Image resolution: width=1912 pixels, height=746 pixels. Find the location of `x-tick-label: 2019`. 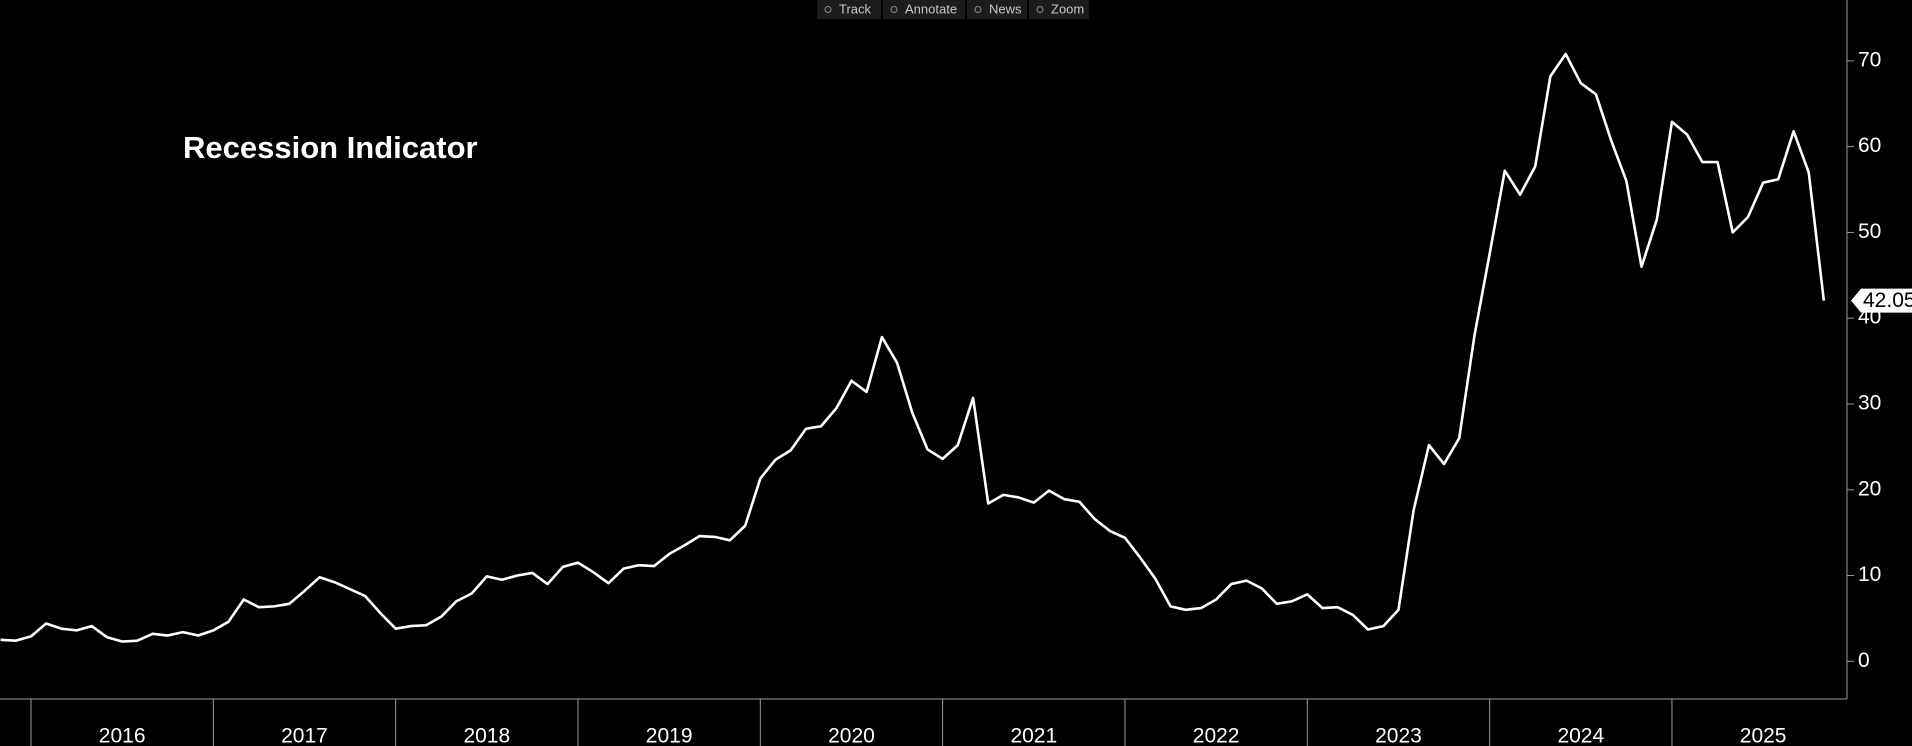

x-tick-label: 2019 is located at coordinates (669, 735).